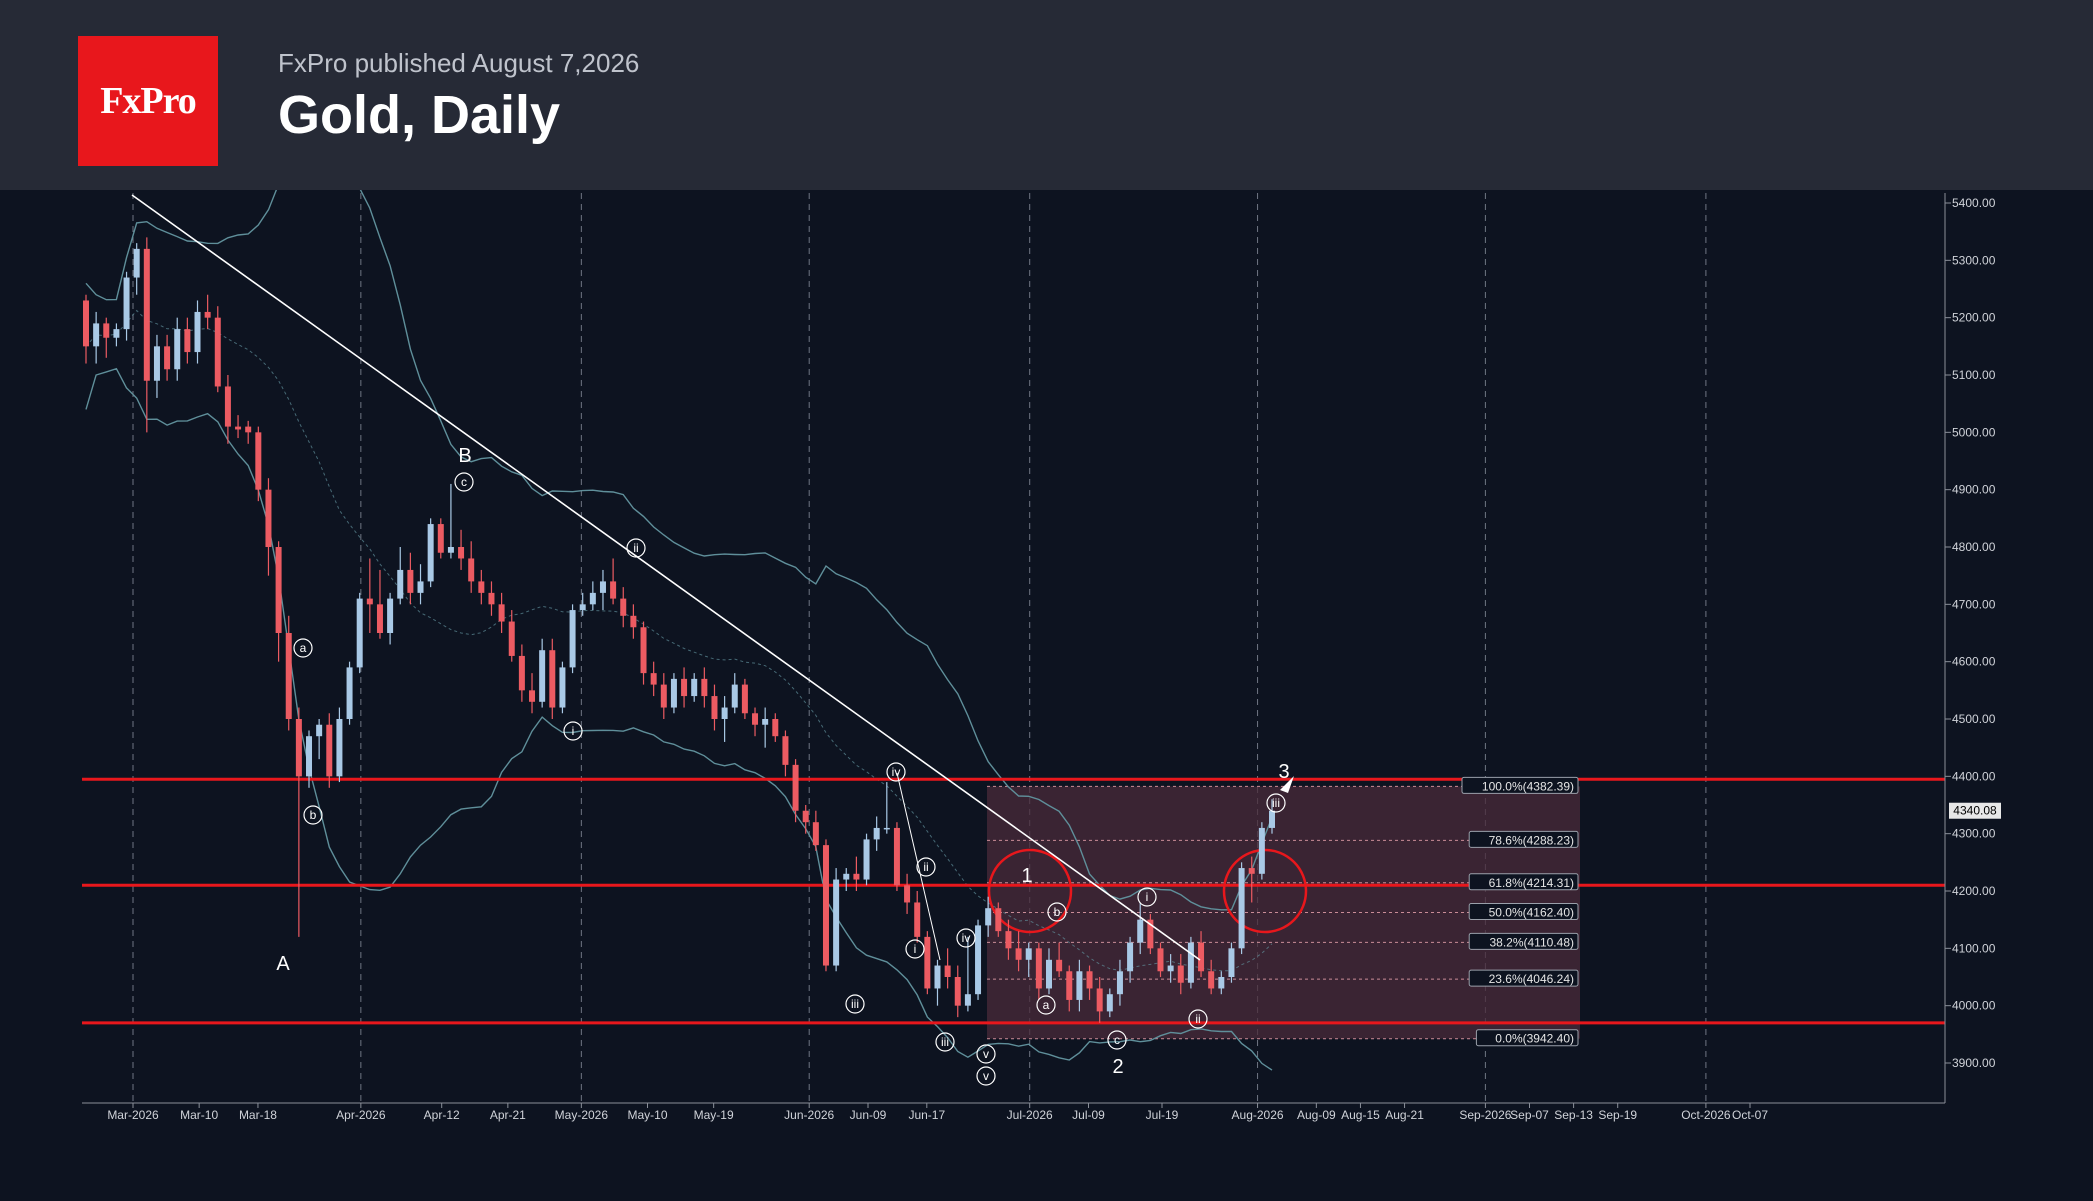  Describe the element at coordinates (459, 63) in the screenshot. I see `published-date: FxPro published August 7,2026` at that location.